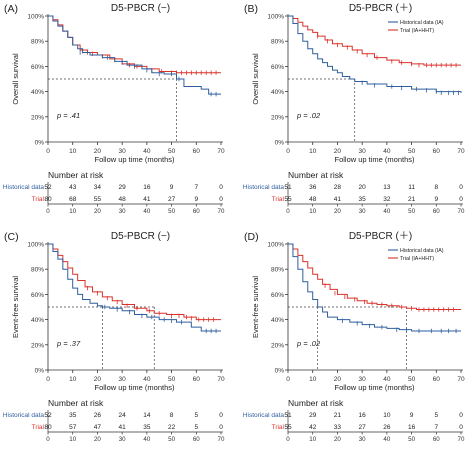  What do you see at coordinates (411, 187) in the screenshot?
I see `risk-count: 11` at bounding box center [411, 187].